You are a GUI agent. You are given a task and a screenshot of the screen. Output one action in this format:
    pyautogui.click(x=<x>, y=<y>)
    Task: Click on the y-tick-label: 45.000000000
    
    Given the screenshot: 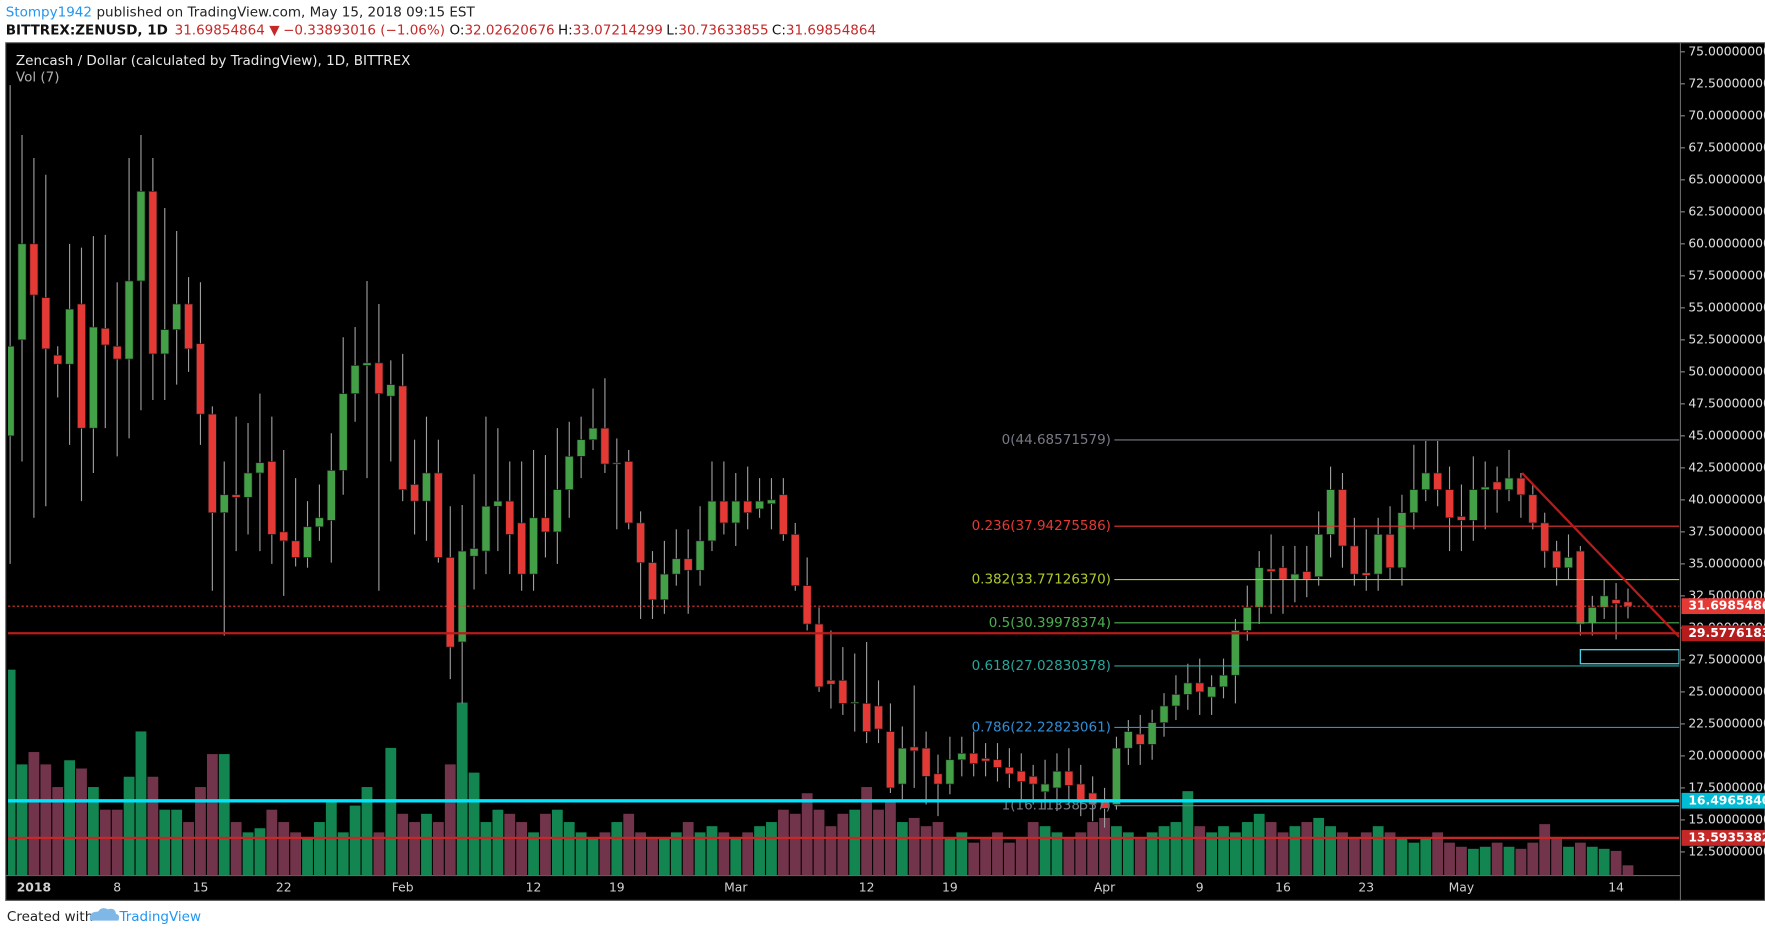 What is the action you would take?
    pyautogui.click(x=1726, y=435)
    